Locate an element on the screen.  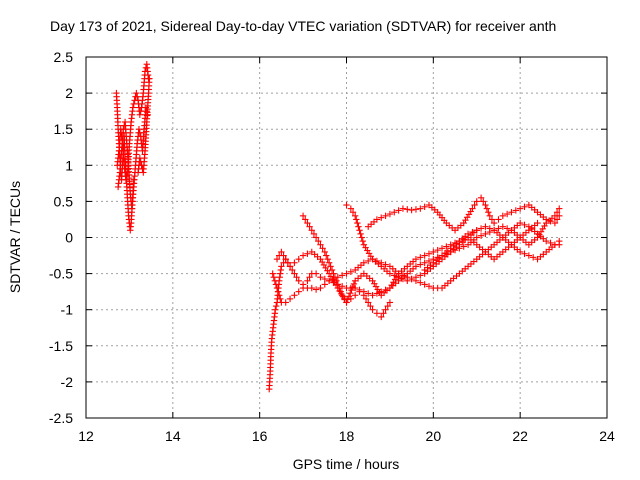
x-tick-label: 20 is located at coordinates (434, 436).